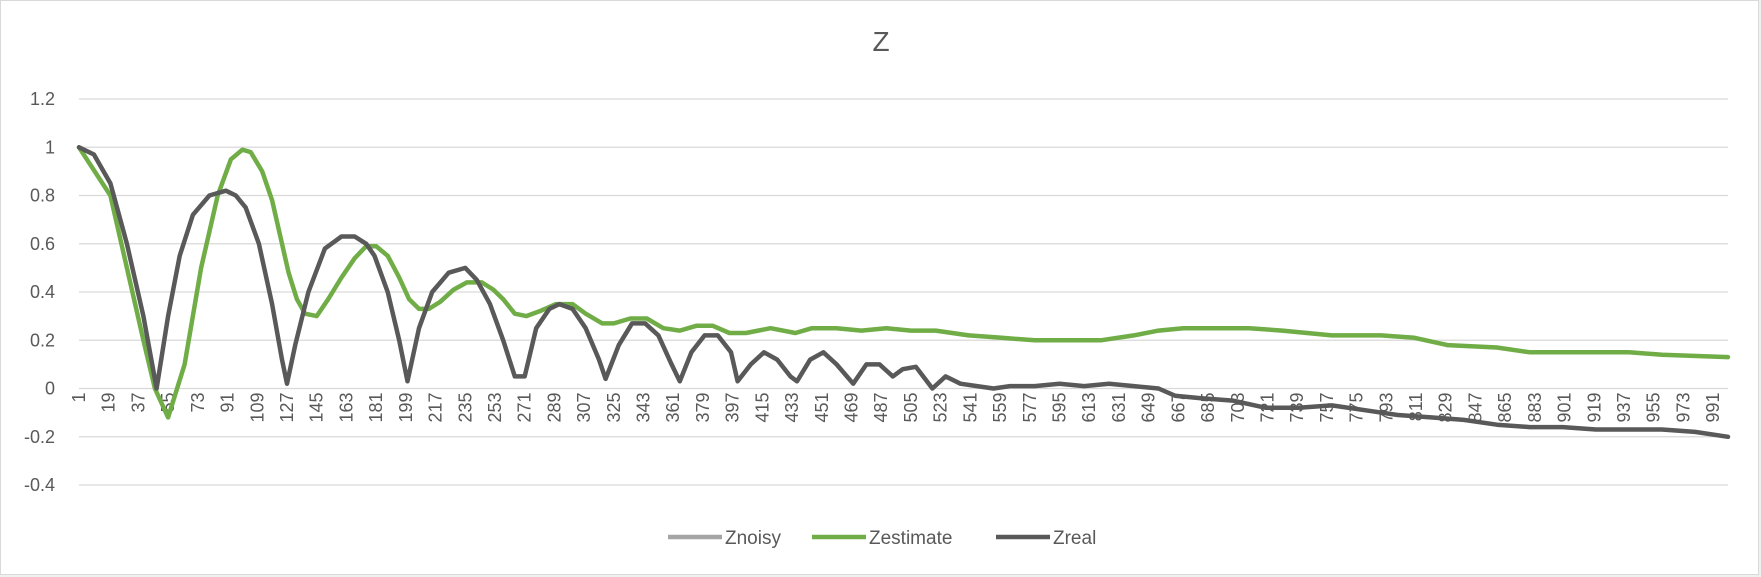 The height and width of the screenshot is (577, 1761). What do you see at coordinates (880, 41) in the screenshot?
I see `chart-title: Z` at bounding box center [880, 41].